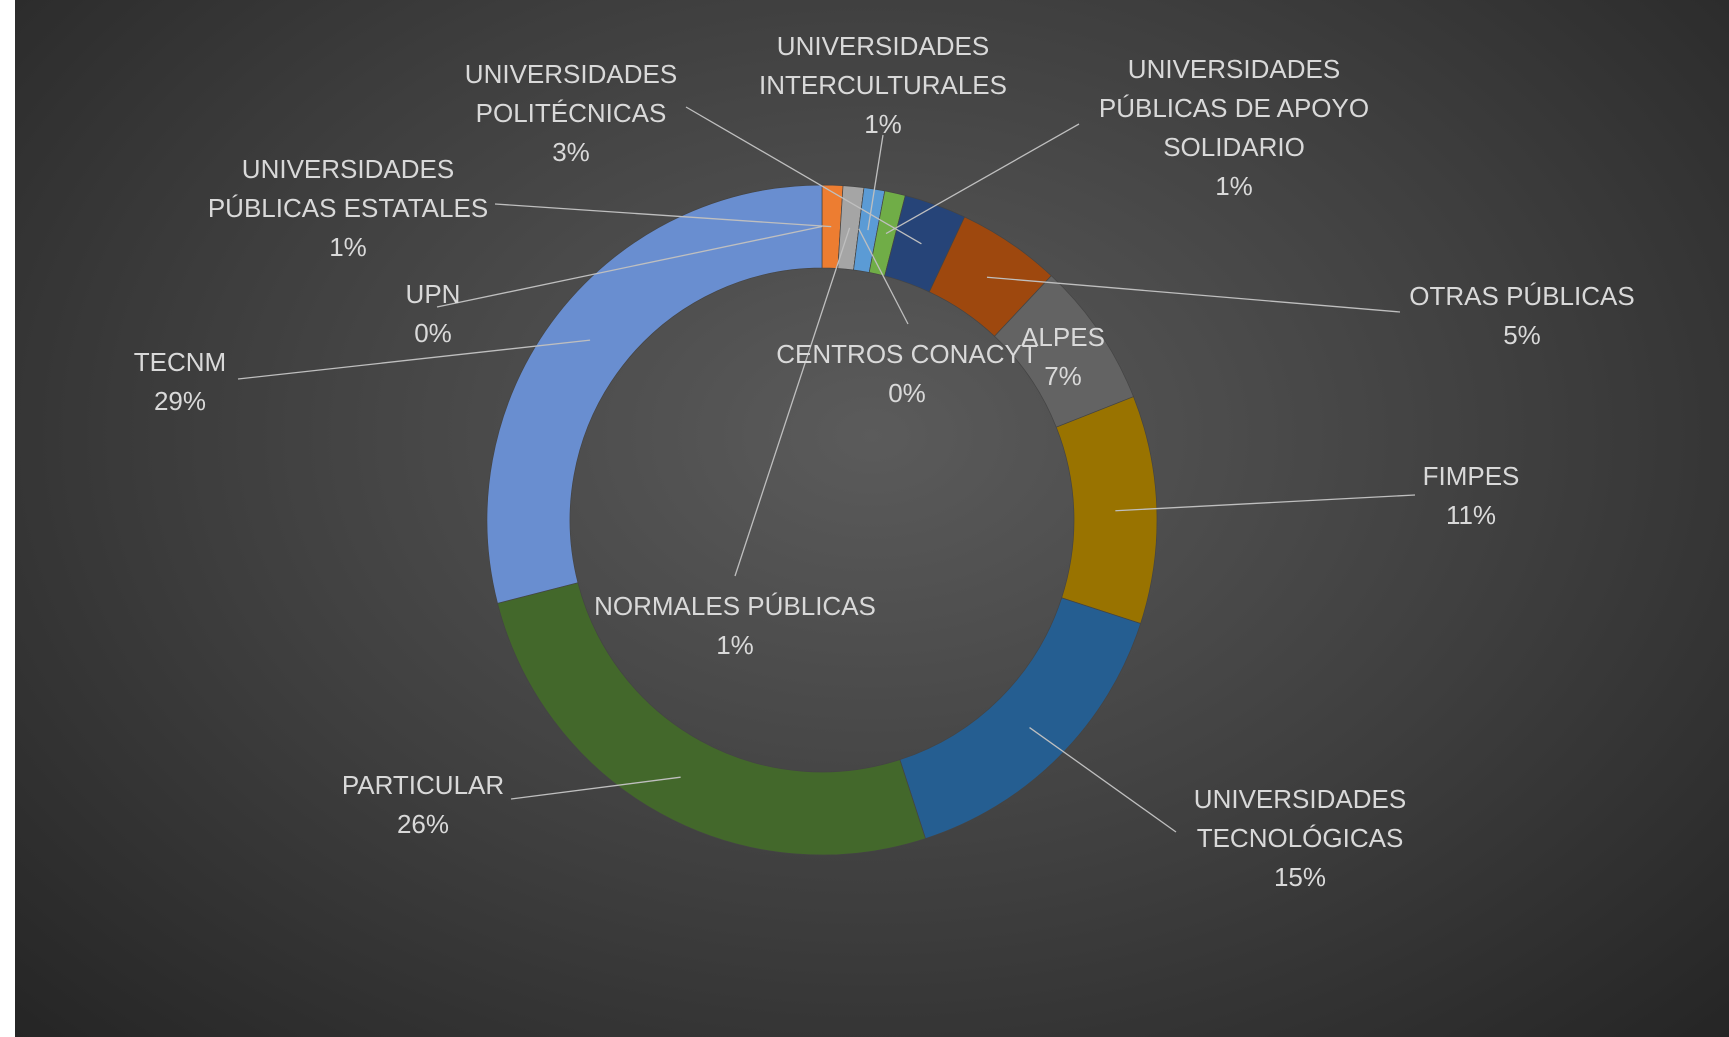 The width and height of the screenshot is (1729, 1037). I want to click on percent-label: 15%, so click(1300, 877).